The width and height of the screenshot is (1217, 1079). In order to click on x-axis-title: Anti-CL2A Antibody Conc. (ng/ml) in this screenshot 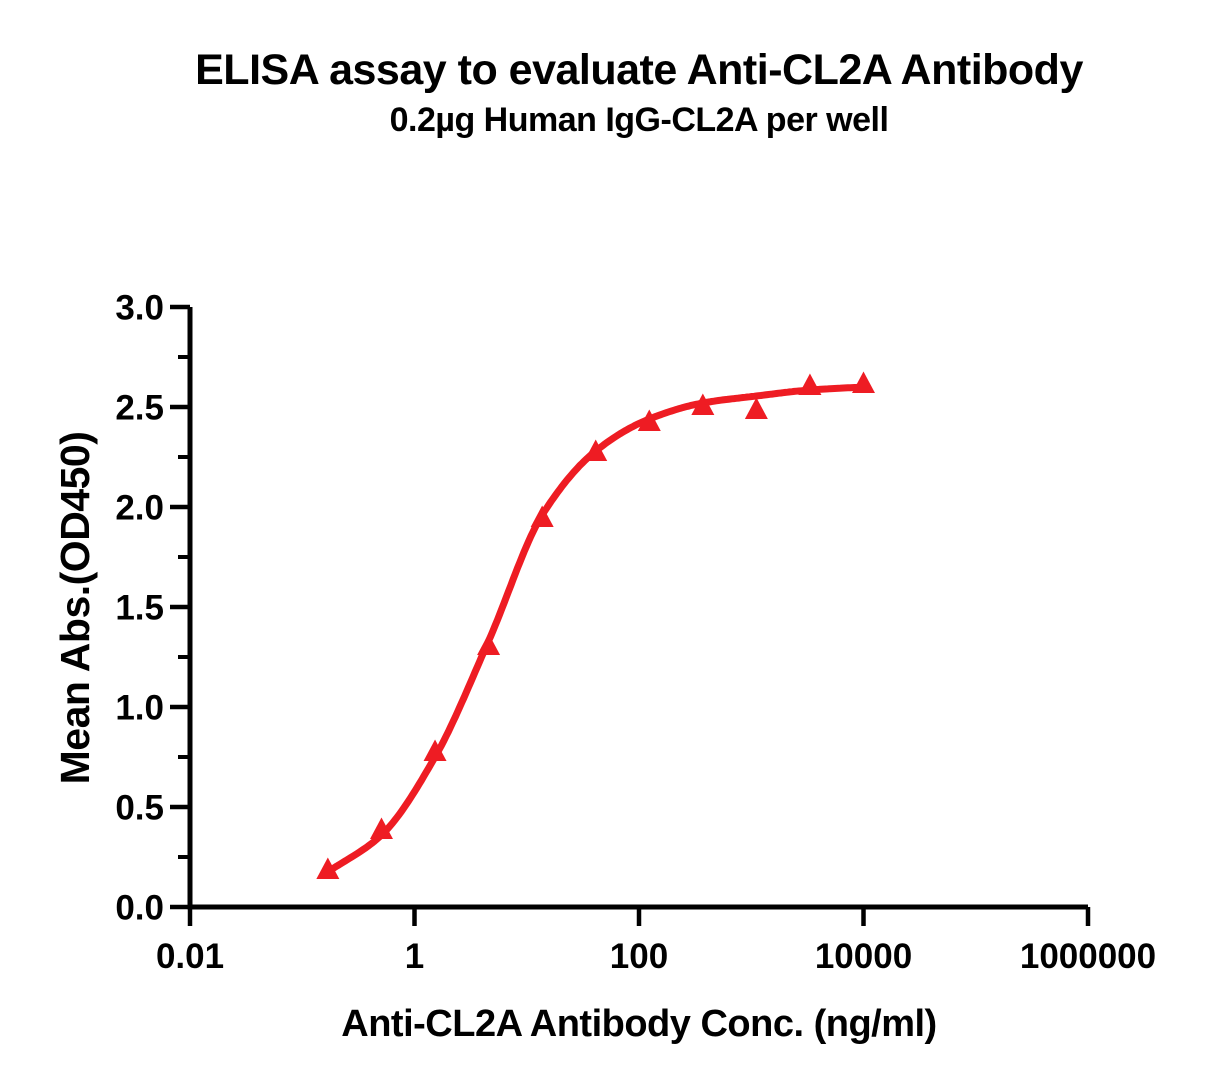, I will do `click(639, 1024)`.